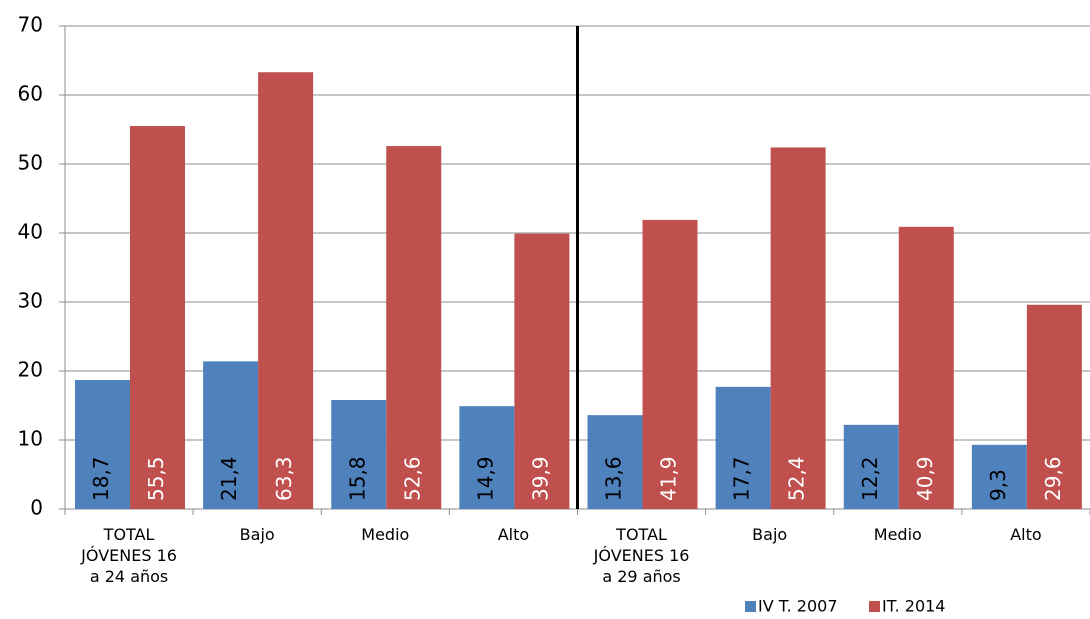 The height and width of the screenshot is (619, 1090). I want to click on data-label: 9,3, so click(998, 485).